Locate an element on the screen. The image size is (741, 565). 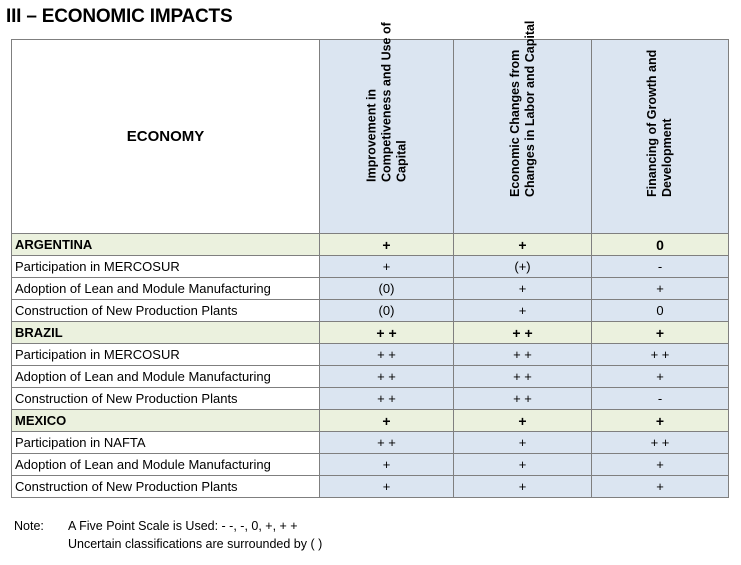
note-label: Note: is located at coordinates (29, 526).